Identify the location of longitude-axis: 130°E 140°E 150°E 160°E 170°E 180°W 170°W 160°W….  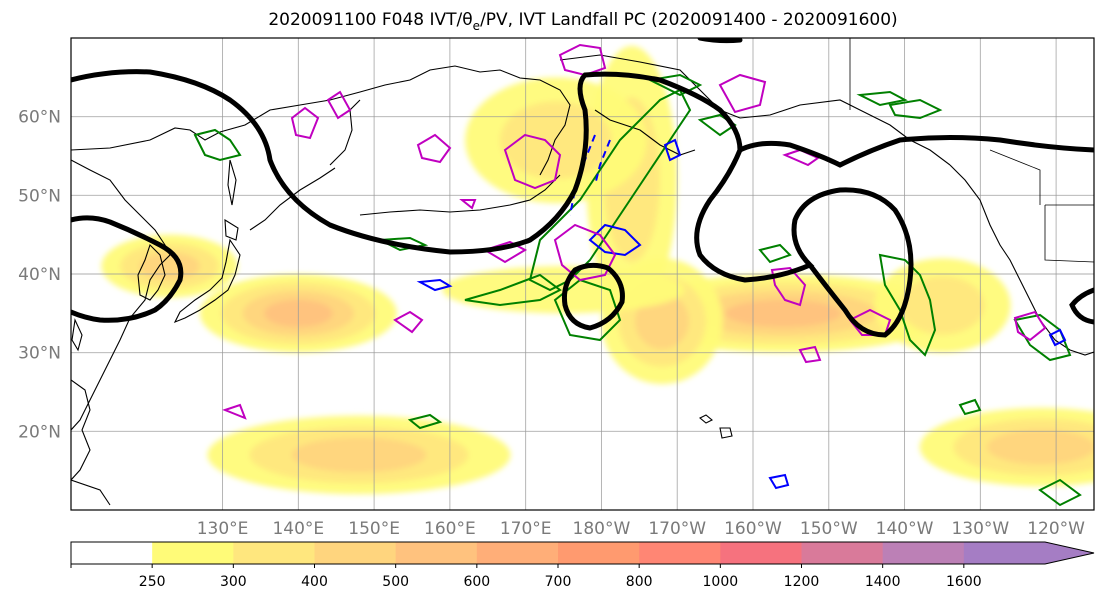
(641, 529).